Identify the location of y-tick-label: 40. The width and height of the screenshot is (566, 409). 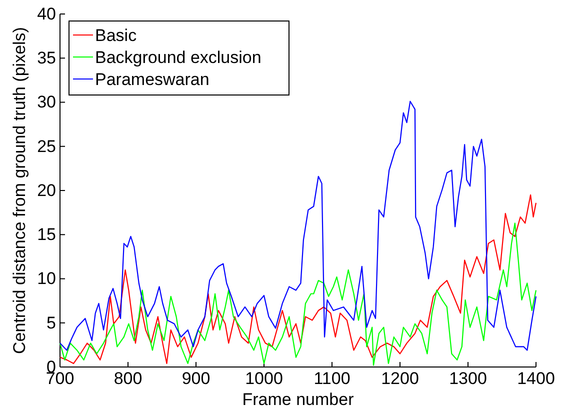
(46, 14).